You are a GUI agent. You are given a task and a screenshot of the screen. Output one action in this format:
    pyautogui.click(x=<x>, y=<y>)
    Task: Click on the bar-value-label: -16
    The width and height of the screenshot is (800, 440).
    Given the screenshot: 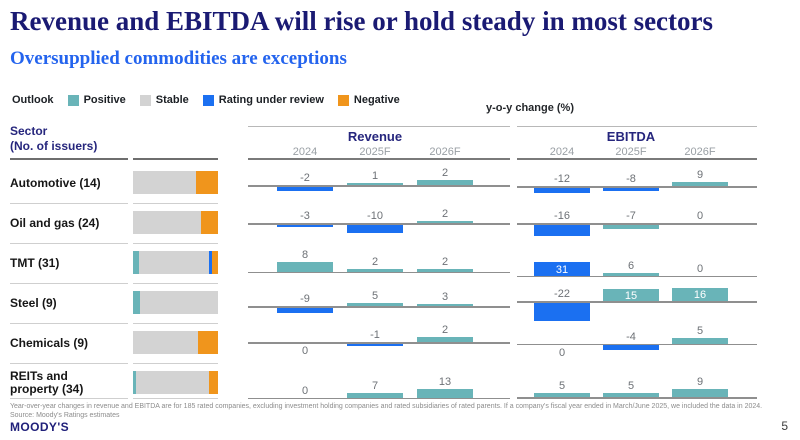 What is the action you would take?
    pyautogui.click(x=562, y=216)
    